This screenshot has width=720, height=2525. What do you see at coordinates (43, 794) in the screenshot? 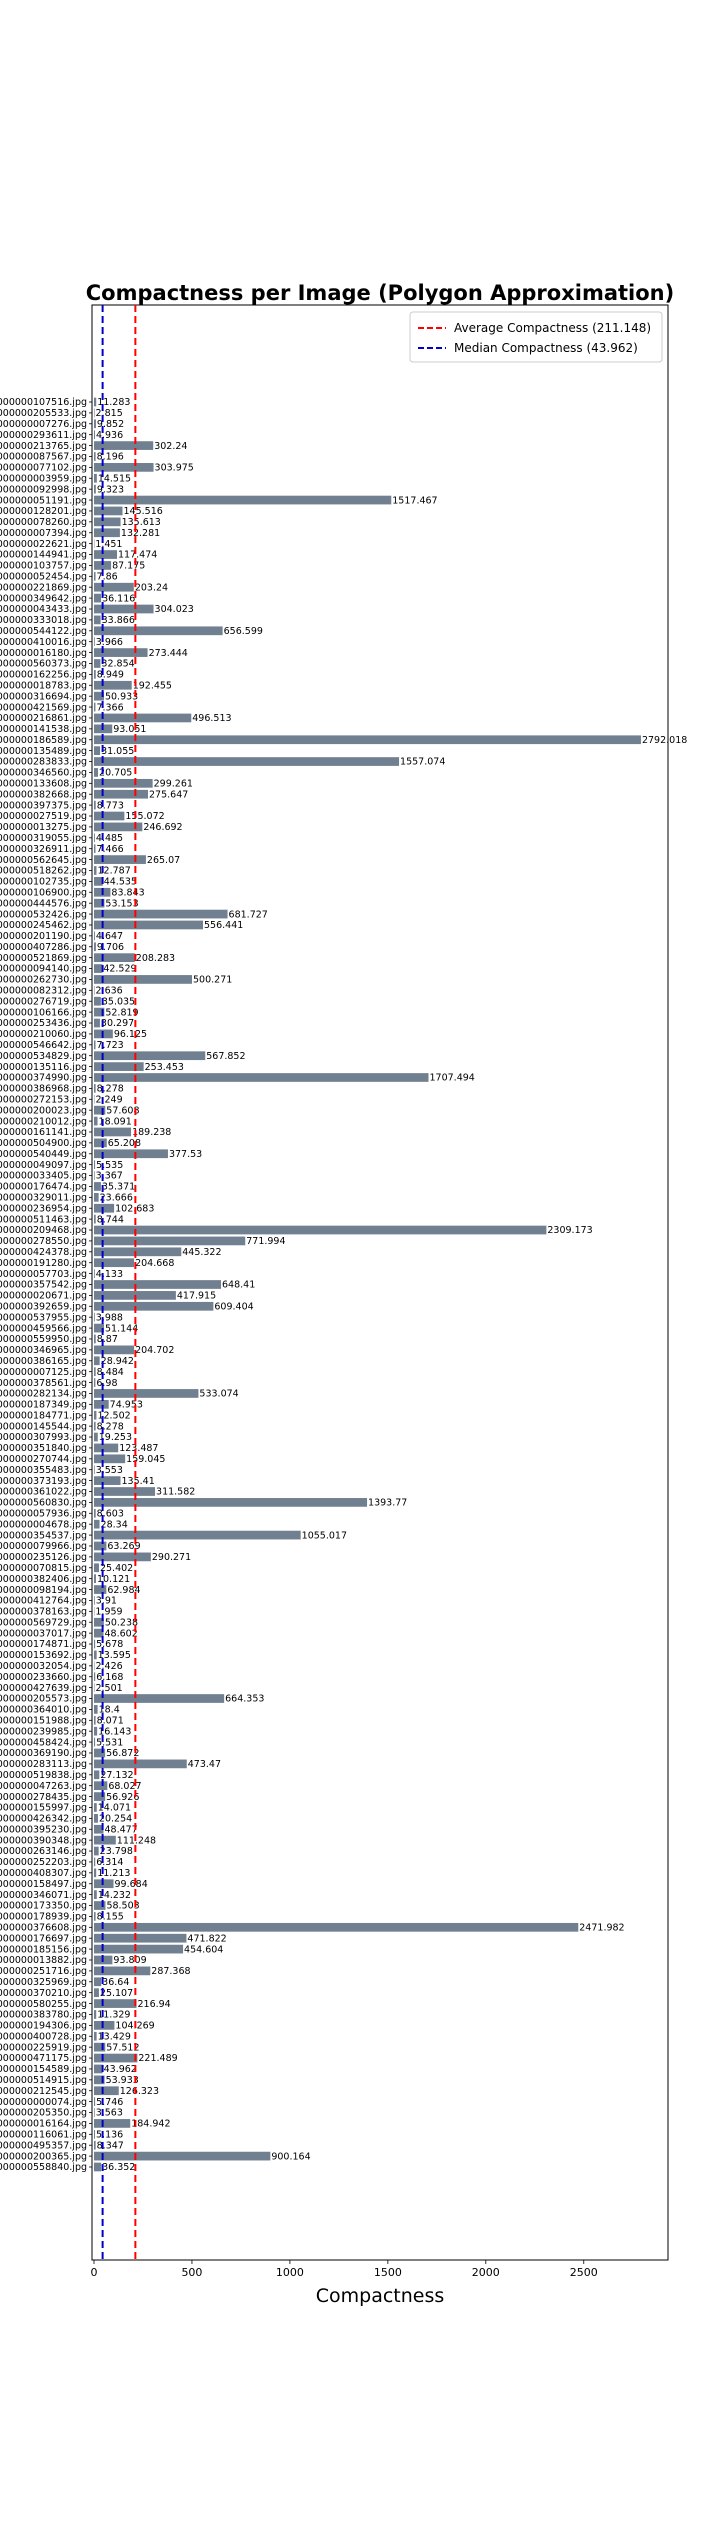
I see `y-tick-label: 000000382668.jpg` at bounding box center [43, 794].